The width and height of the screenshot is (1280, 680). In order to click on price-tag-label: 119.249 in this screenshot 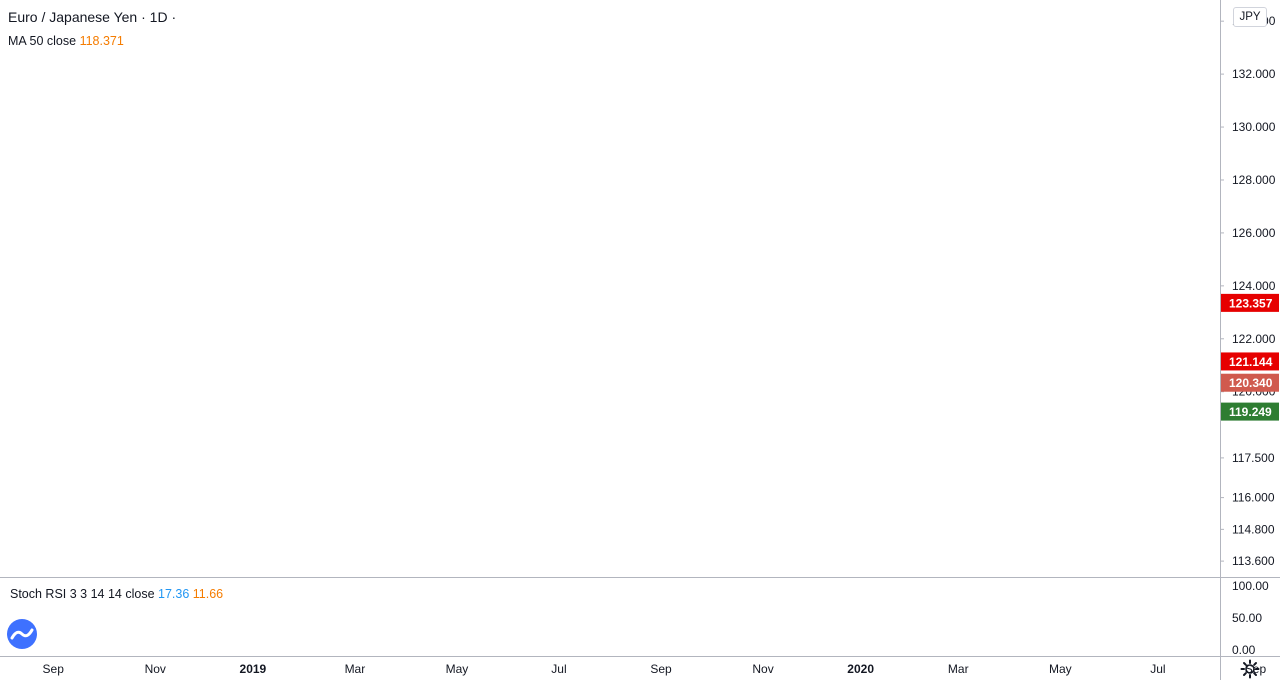, I will do `click(1250, 412)`.